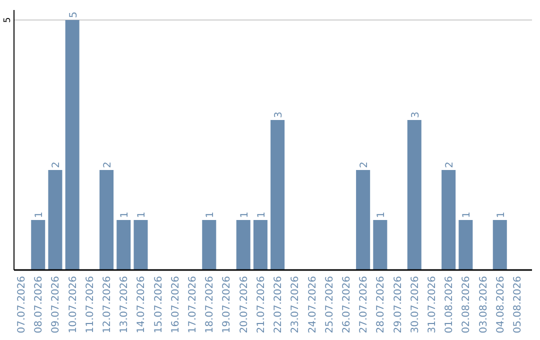  I want to click on x-tick-label: 05.08.2026, so click(518, 305).